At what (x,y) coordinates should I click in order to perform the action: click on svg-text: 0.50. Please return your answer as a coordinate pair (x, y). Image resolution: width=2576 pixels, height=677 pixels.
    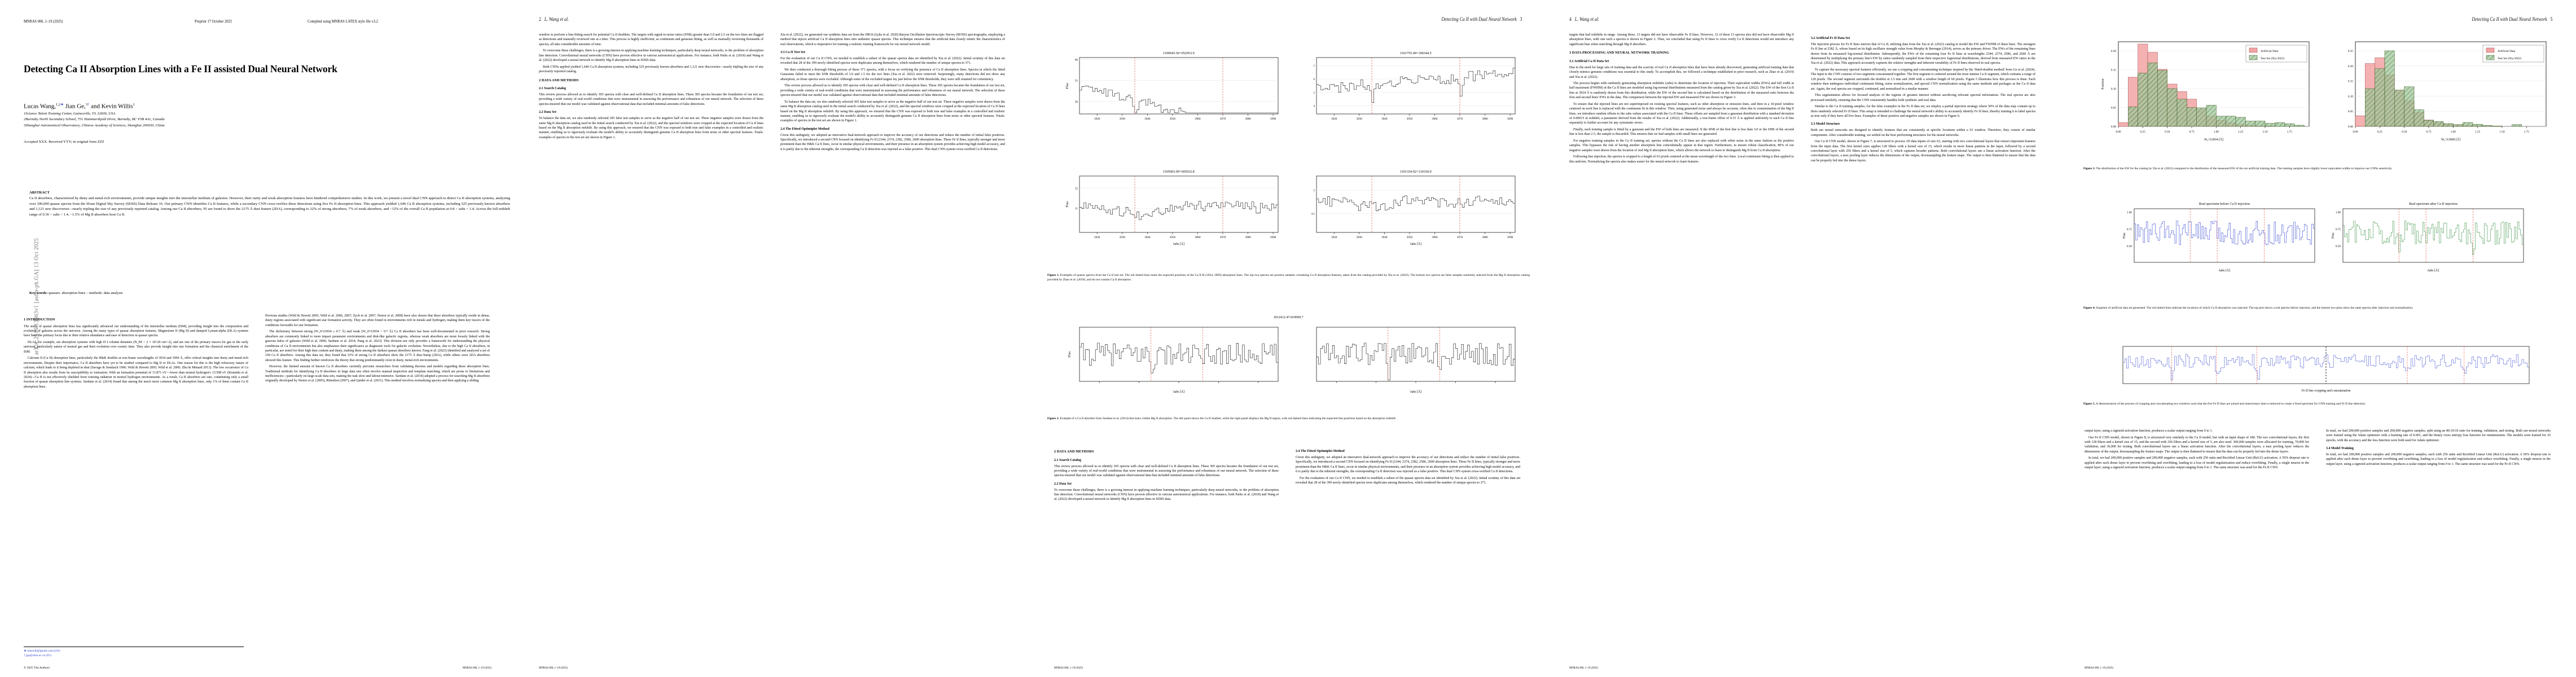
    Looking at the image, I should click on (2167, 132).